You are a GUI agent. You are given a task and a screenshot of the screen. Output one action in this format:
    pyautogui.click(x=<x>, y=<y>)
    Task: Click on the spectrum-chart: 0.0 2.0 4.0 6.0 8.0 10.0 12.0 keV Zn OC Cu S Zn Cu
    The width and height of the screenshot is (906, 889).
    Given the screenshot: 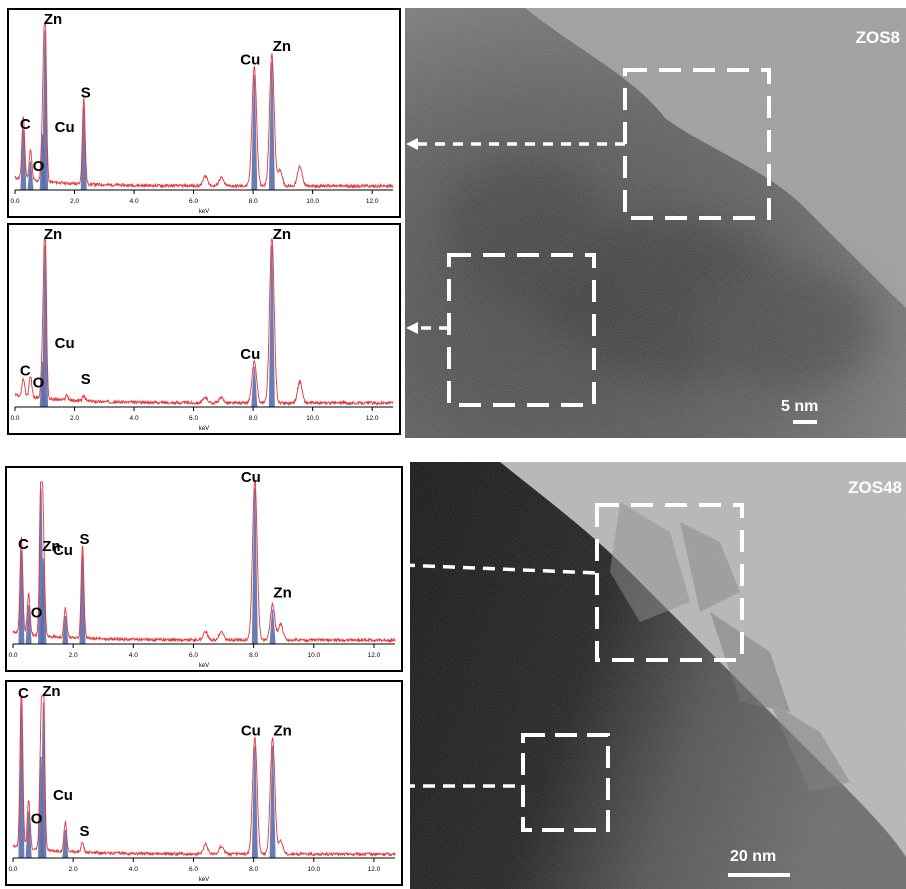 What is the action you would take?
    pyautogui.click(x=202, y=329)
    